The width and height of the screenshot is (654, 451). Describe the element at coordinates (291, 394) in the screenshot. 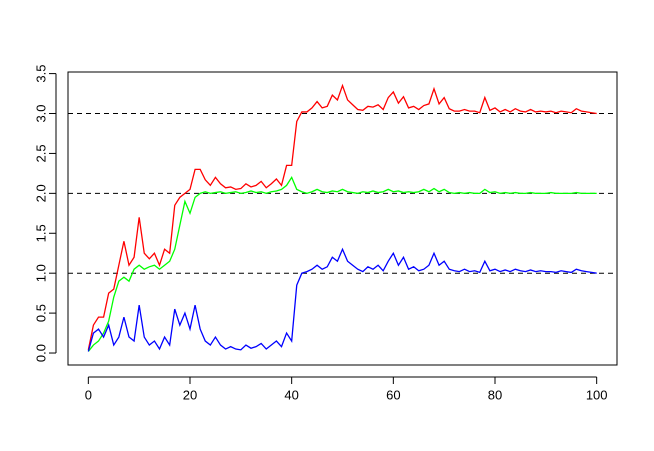

I see `x-tick-label: 40` at that location.